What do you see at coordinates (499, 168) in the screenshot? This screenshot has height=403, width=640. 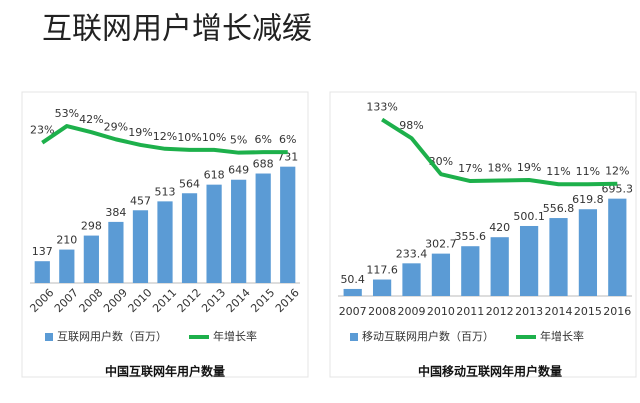 I see `line-label: 18%` at bounding box center [499, 168].